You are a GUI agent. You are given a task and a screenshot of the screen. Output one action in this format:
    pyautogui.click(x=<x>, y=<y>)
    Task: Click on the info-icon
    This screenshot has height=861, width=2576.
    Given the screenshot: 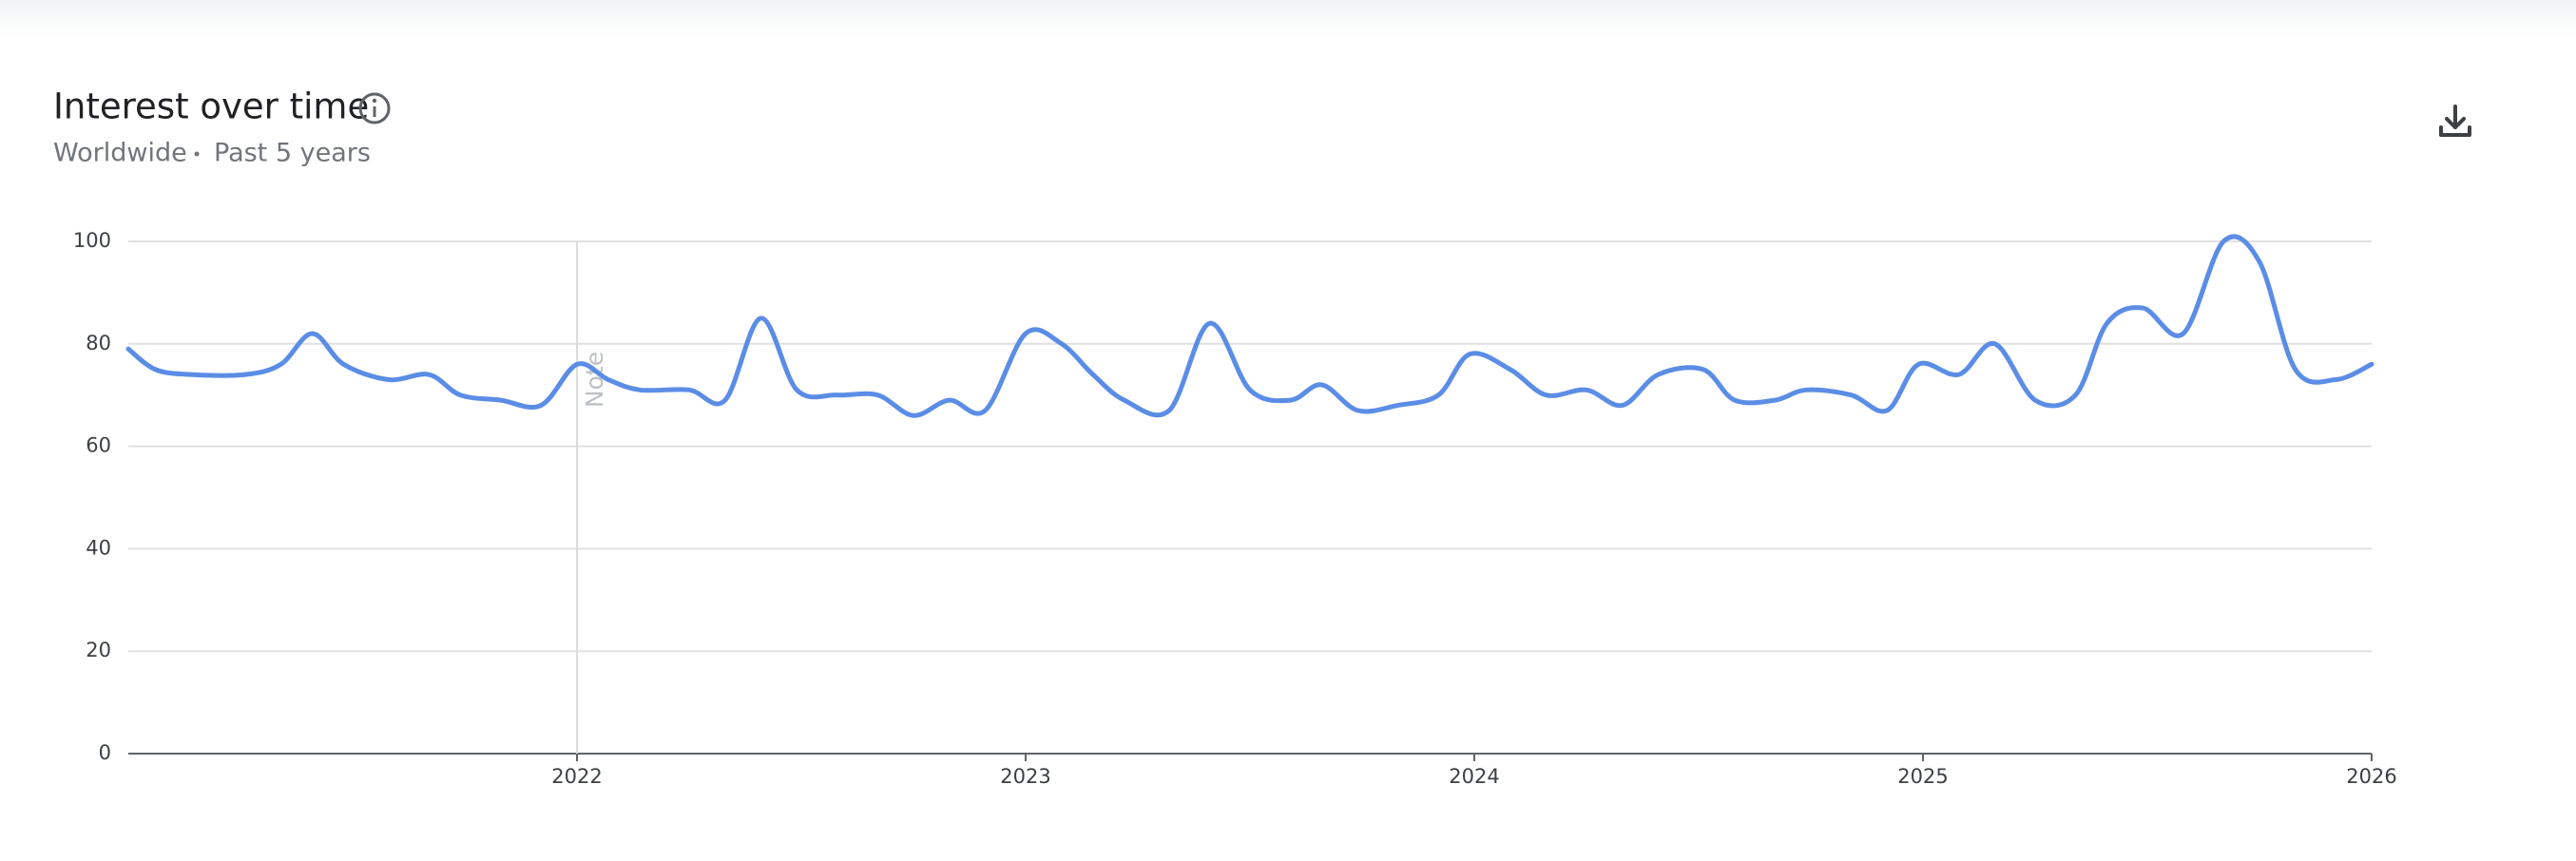 What is the action you would take?
    pyautogui.click(x=374, y=108)
    